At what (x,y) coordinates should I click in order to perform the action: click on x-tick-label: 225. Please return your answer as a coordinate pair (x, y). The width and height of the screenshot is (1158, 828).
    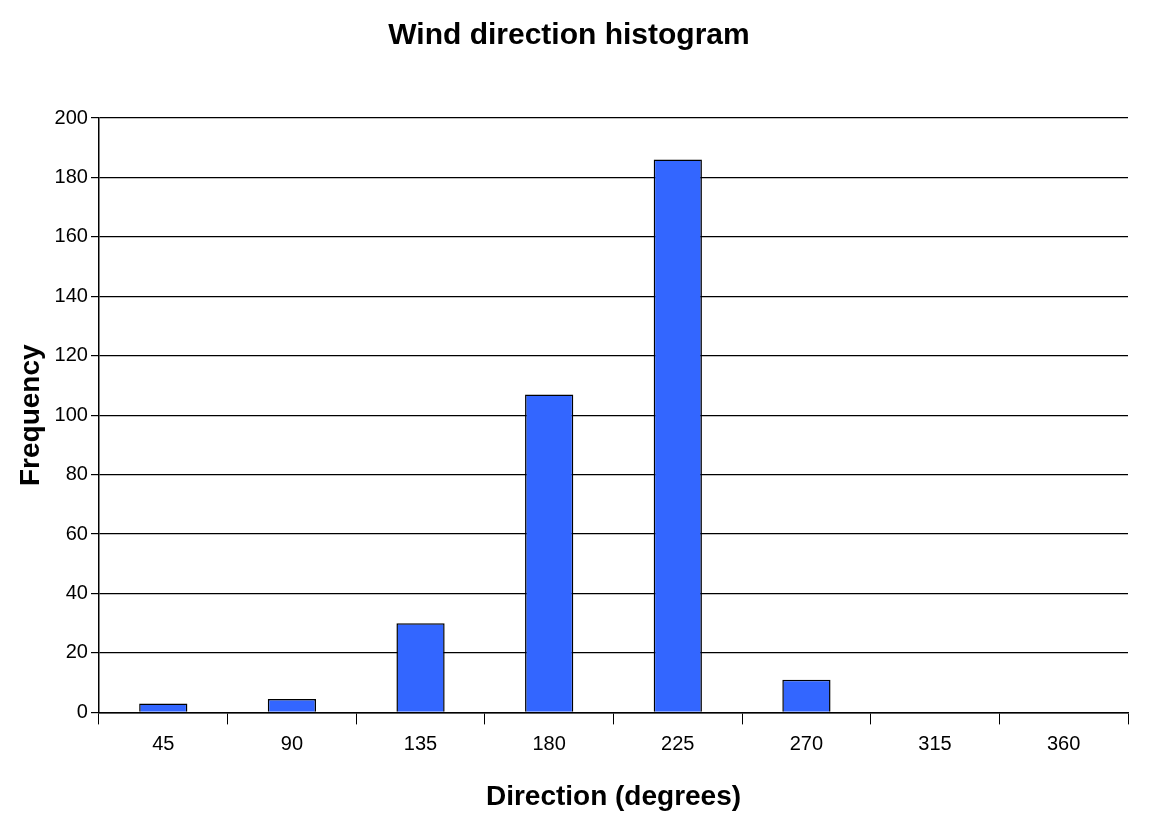
    Looking at the image, I should click on (678, 742).